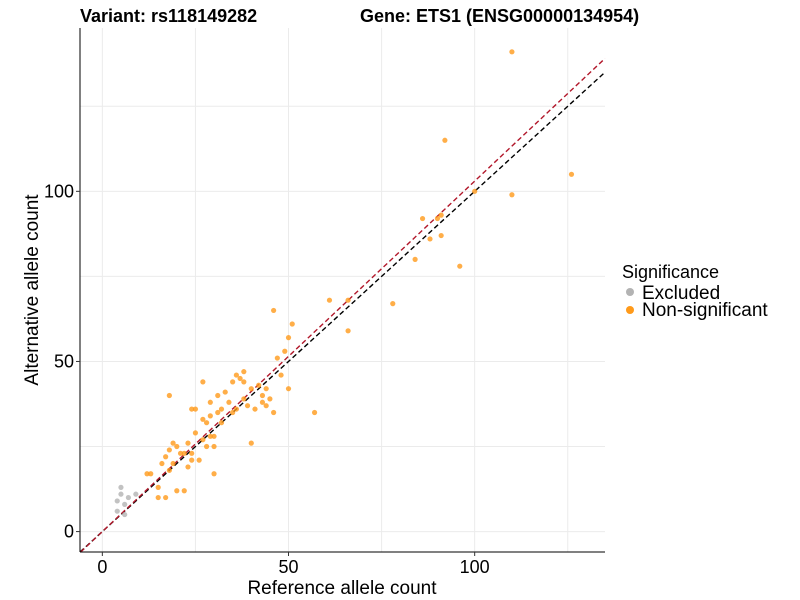 Image resolution: width=800 pixels, height=600 pixels. What do you see at coordinates (168, 16) in the screenshot?
I see `chart-title-variant: Variant: rs118149282` at bounding box center [168, 16].